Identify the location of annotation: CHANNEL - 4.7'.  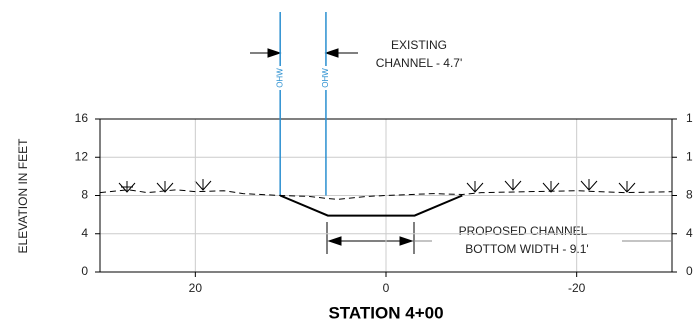
(419, 63).